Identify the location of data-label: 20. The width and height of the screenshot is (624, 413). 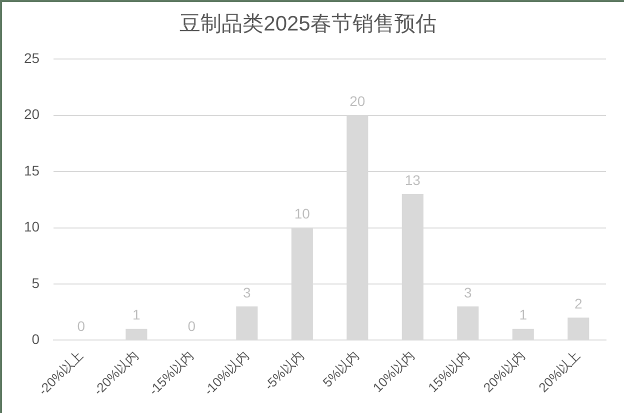
(358, 101).